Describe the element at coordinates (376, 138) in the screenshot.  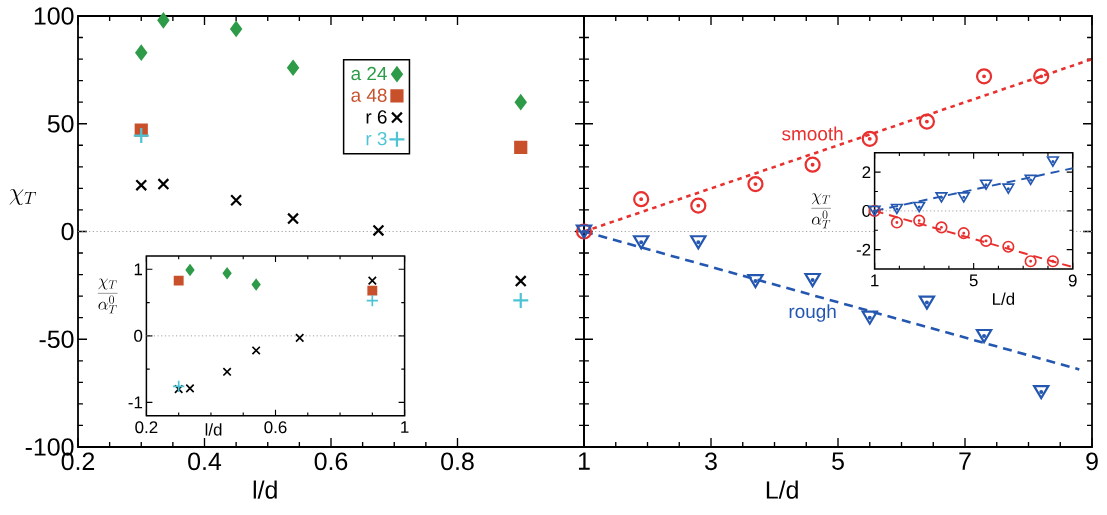
I see `legend-label: r 3` at that location.